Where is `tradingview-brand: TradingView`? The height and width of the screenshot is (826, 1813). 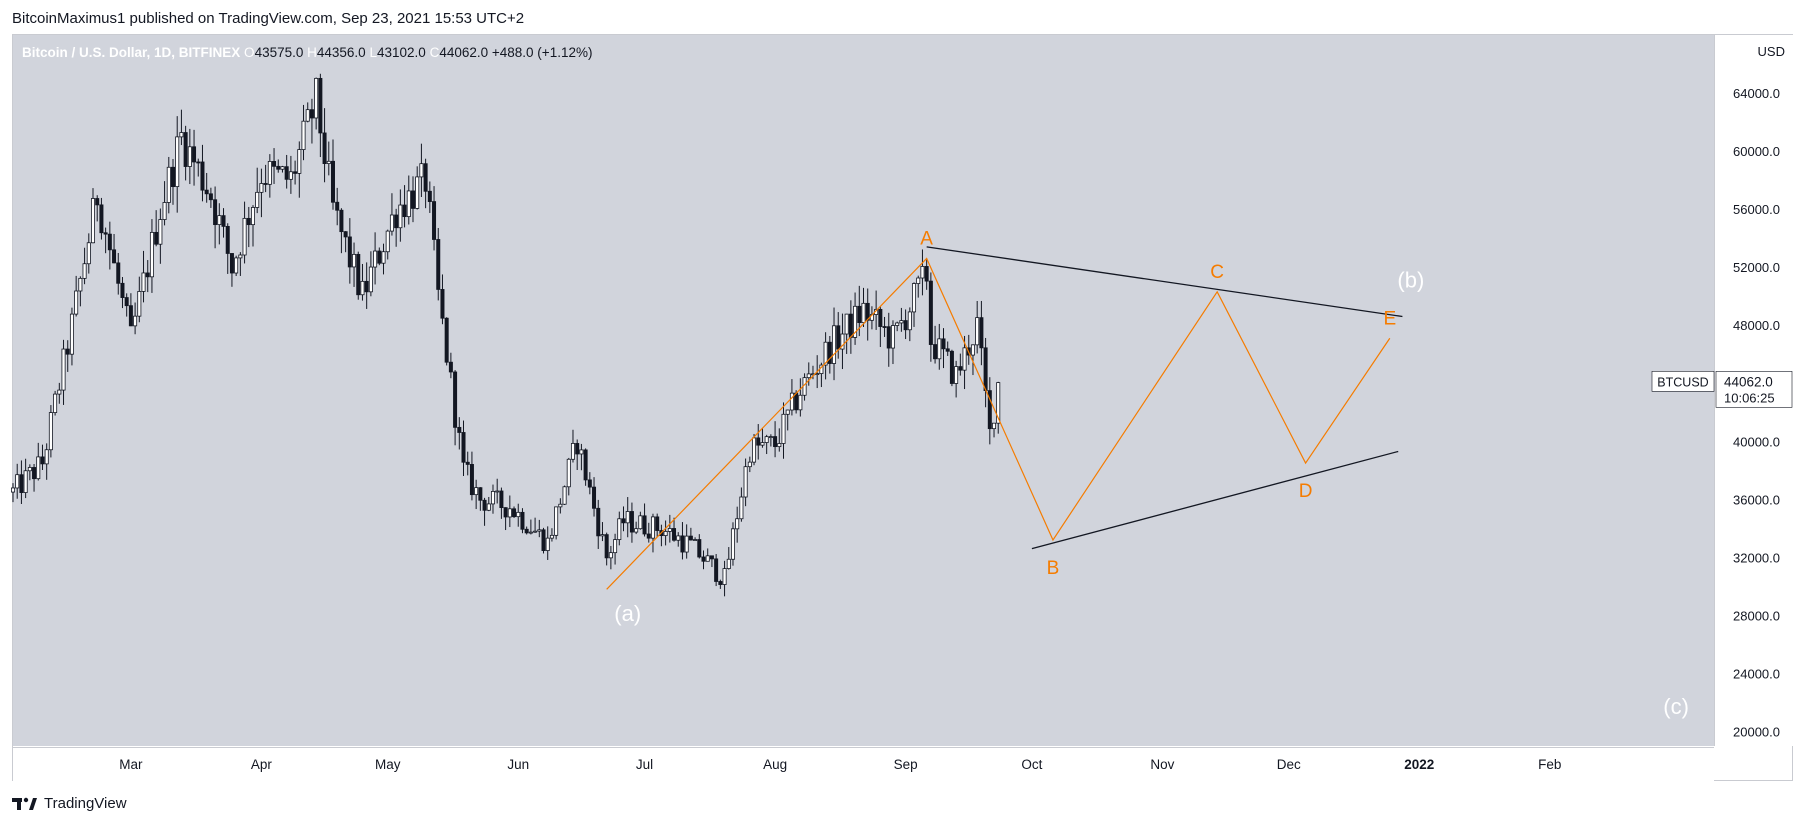 tradingview-brand: TradingView is located at coordinates (69, 803).